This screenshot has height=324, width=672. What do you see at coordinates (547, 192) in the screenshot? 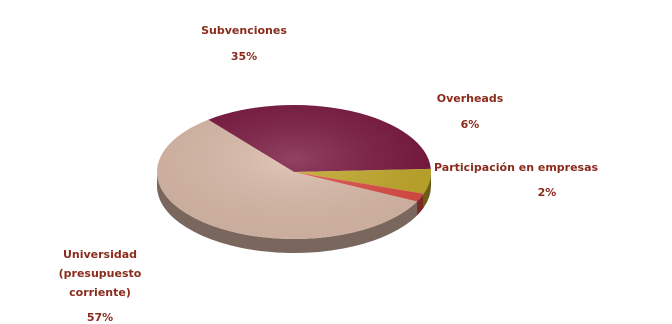
I see `slice-value-participacion: 2%` at bounding box center [547, 192].